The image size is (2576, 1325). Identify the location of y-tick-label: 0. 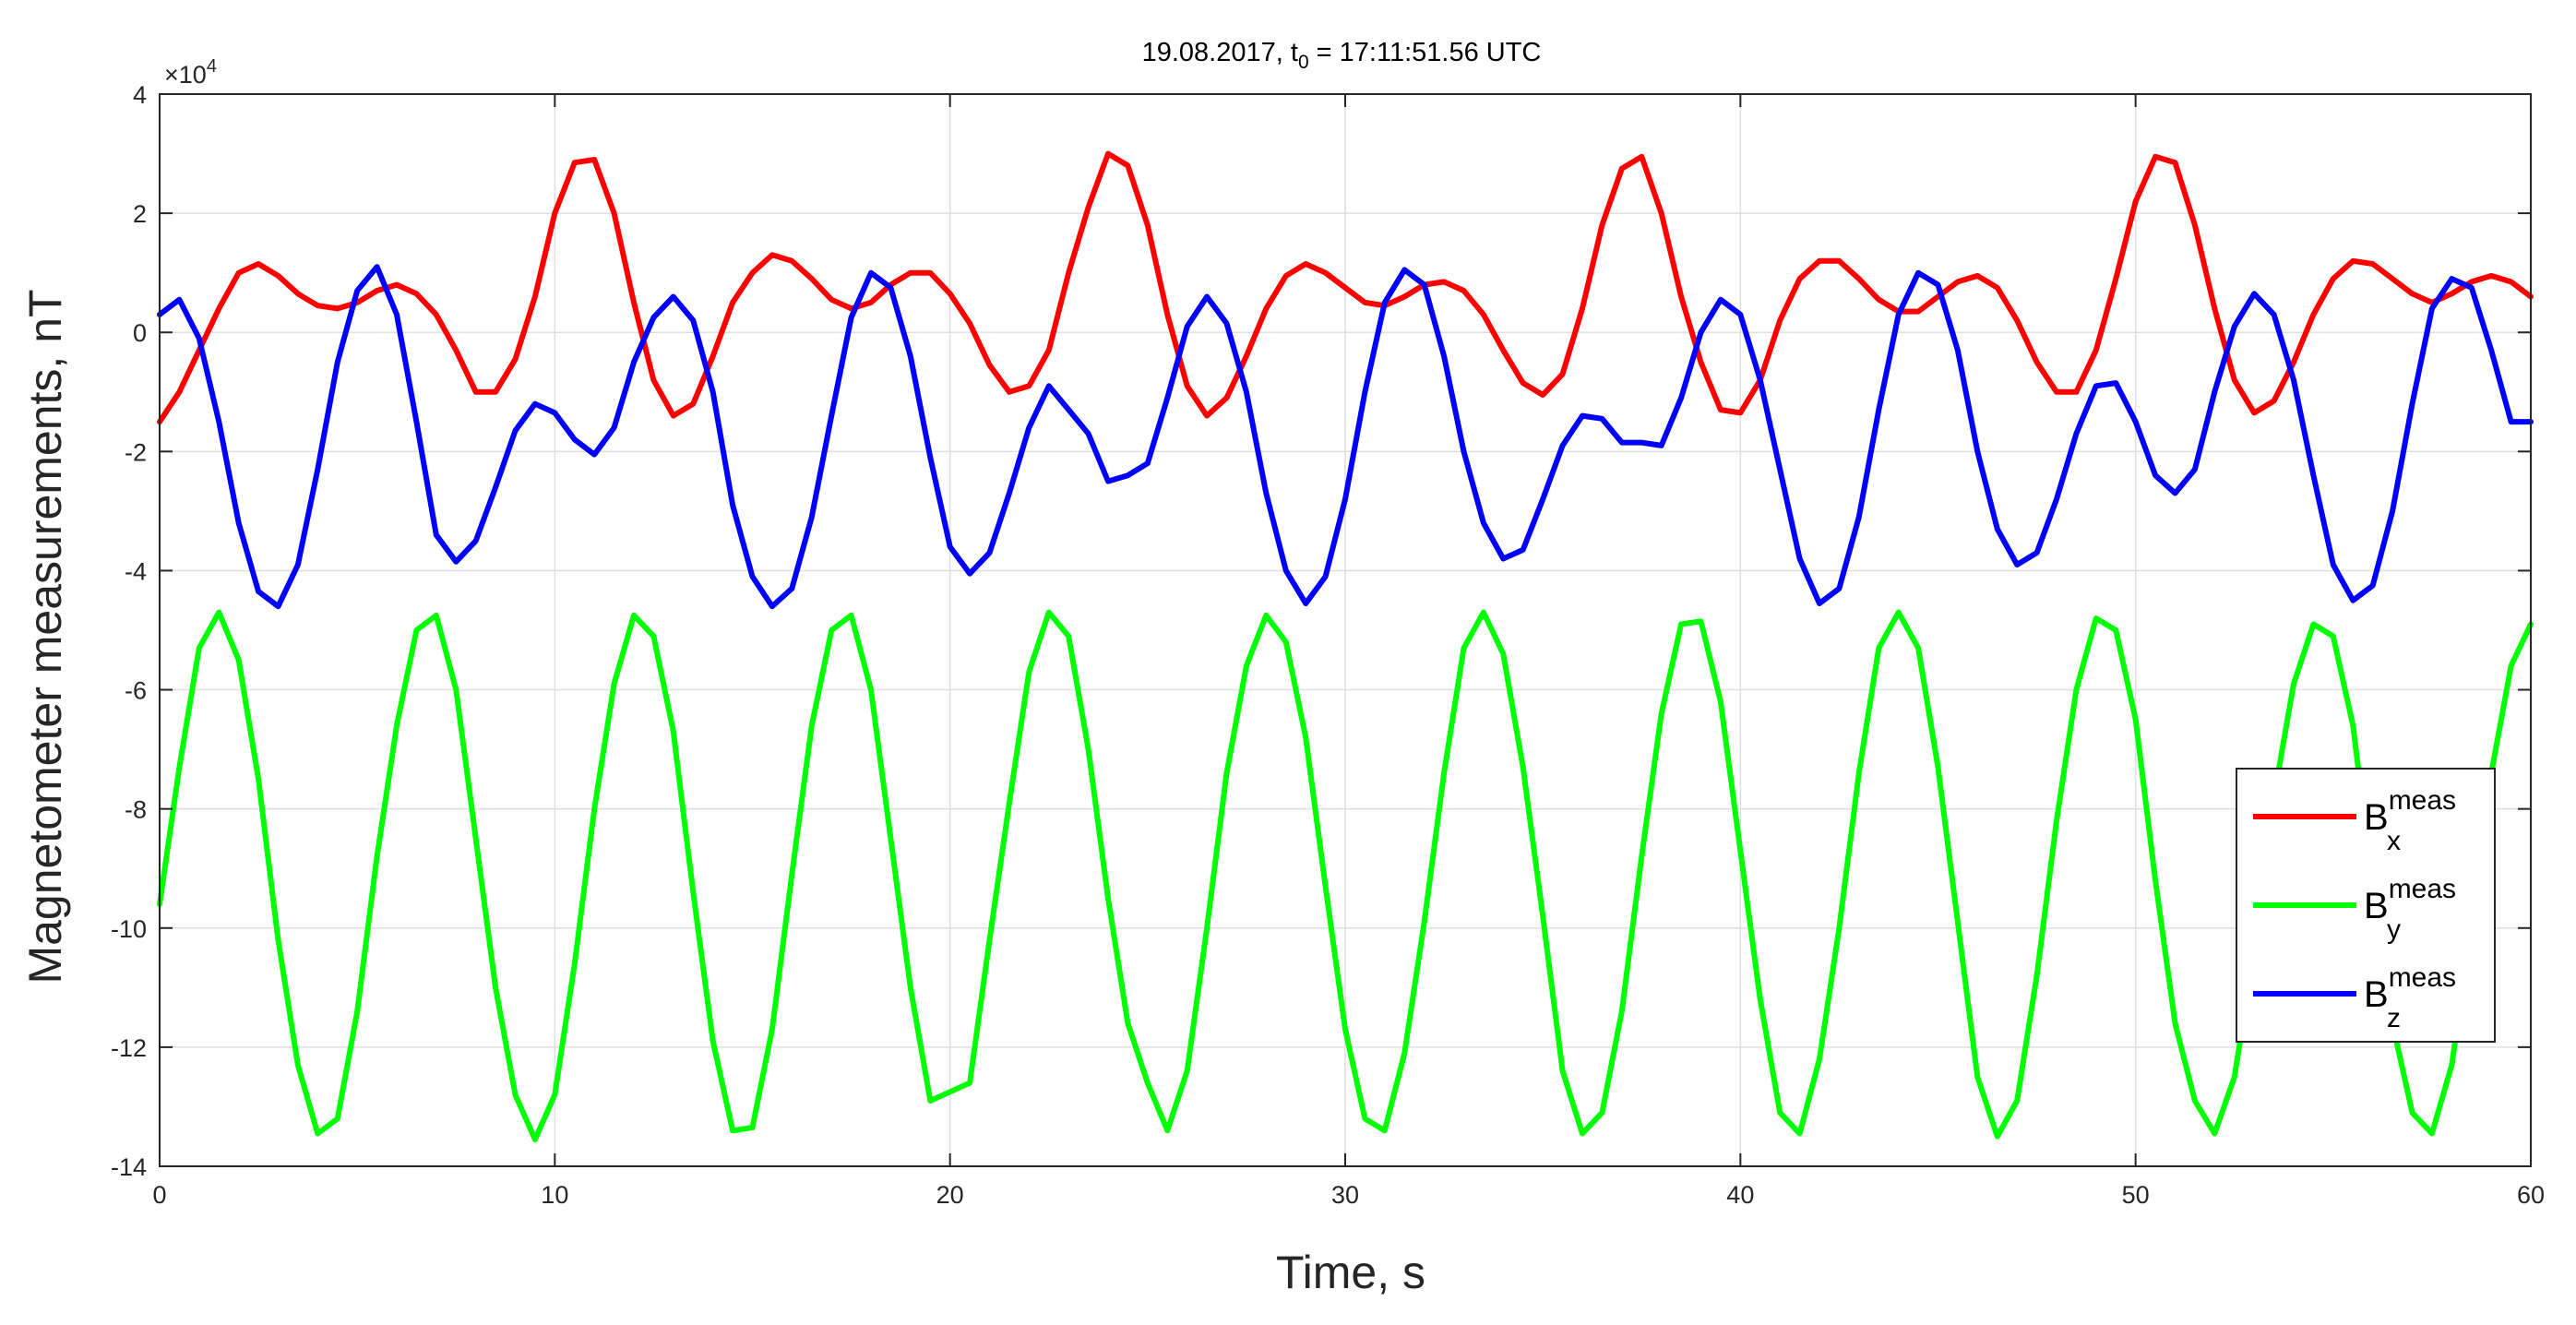
(140, 333).